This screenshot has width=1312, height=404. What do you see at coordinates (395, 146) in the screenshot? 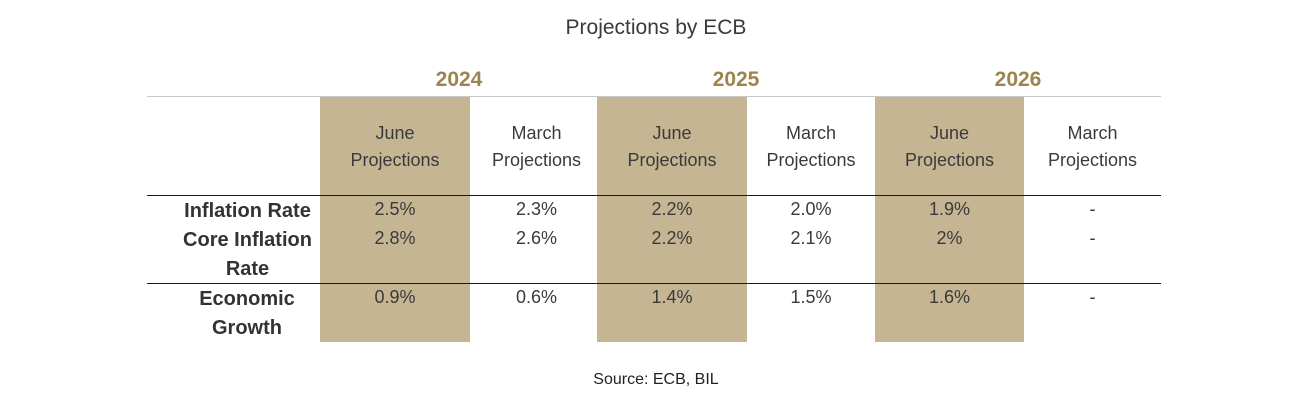
I see `column-header-2024-june: June Projections` at bounding box center [395, 146].